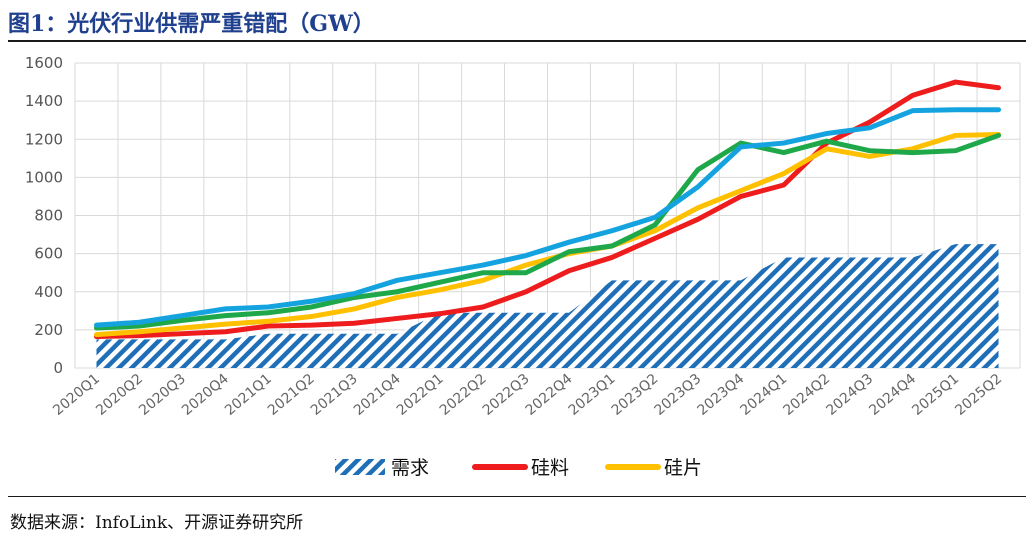 The height and width of the screenshot is (537, 1032). What do you see at coordinates (463, 395) in the screenshot?
I see `x-tick-label: 2022Q2` at bounding box center [463, 395].